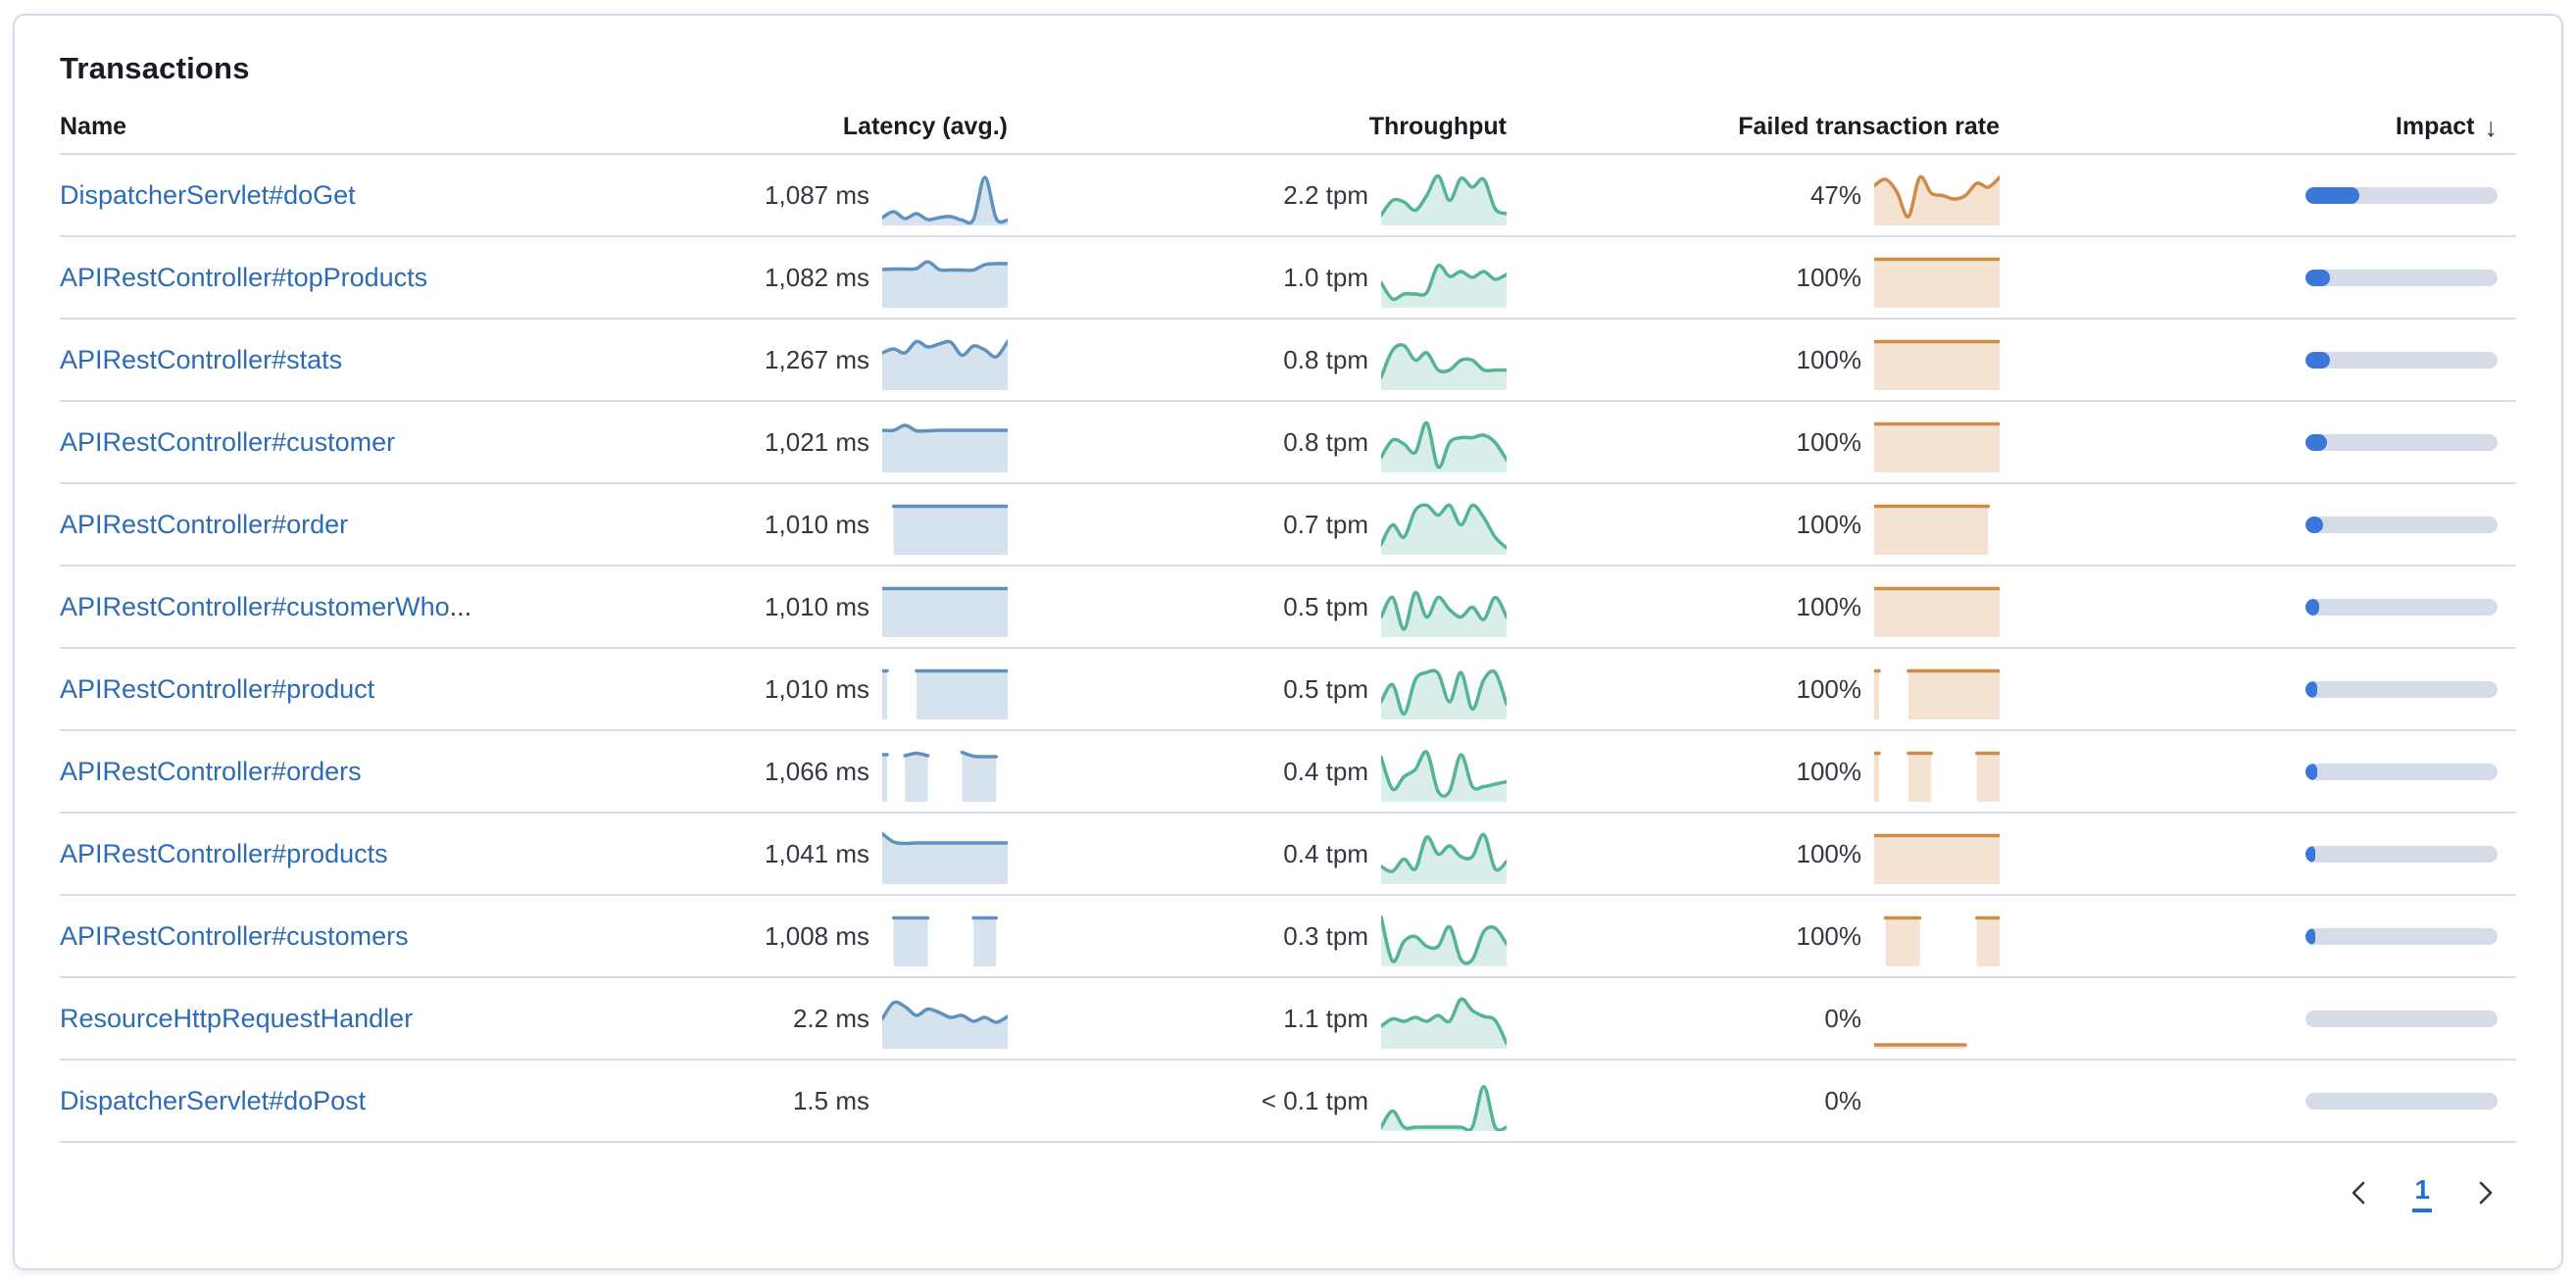 This screenshot has width=2576, height=1284. Describe the element at coordinates (817, 935) in the screenshot. I see `latency-value: 1,008 ms` at that location.